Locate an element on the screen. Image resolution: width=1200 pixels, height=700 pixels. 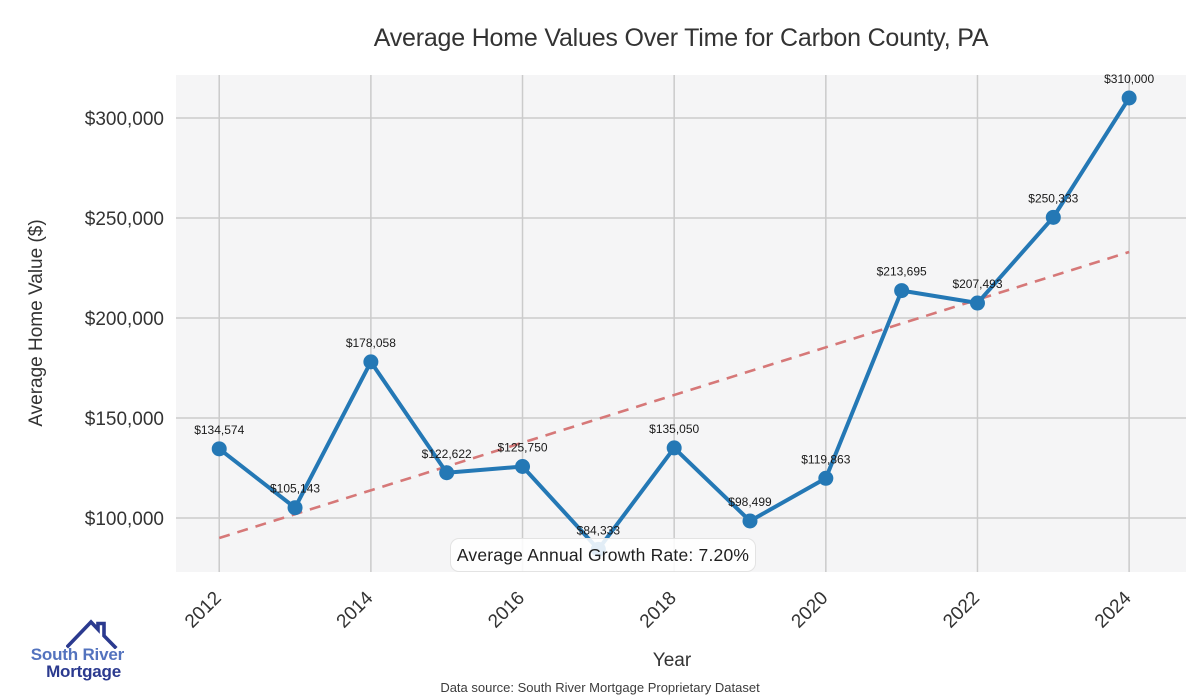
data-point-label: $105,143 is located at coordinates (295, 489).